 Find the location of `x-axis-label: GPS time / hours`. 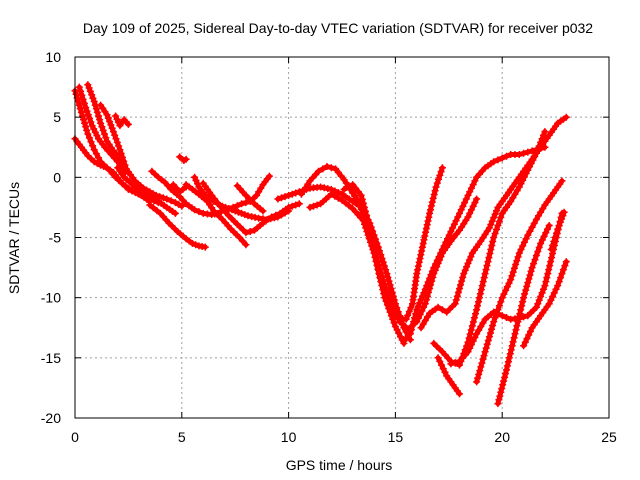

x-axis-label: GPS time / hours is located at coordinates (339, 465).